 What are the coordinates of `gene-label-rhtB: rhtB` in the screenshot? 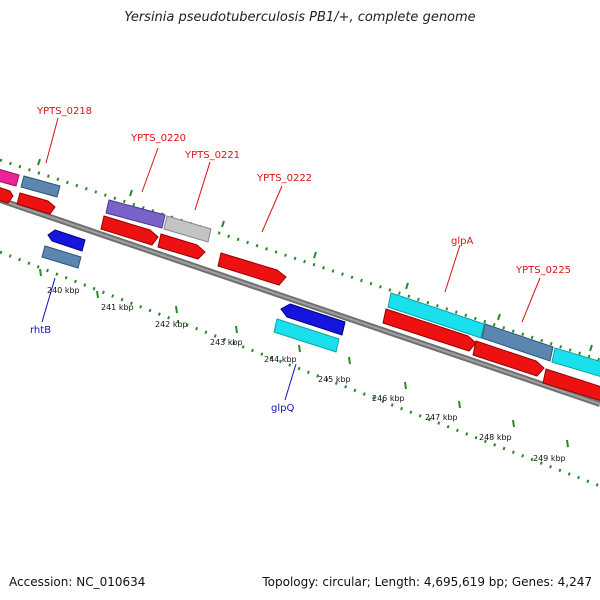 It's located at (40, 330).